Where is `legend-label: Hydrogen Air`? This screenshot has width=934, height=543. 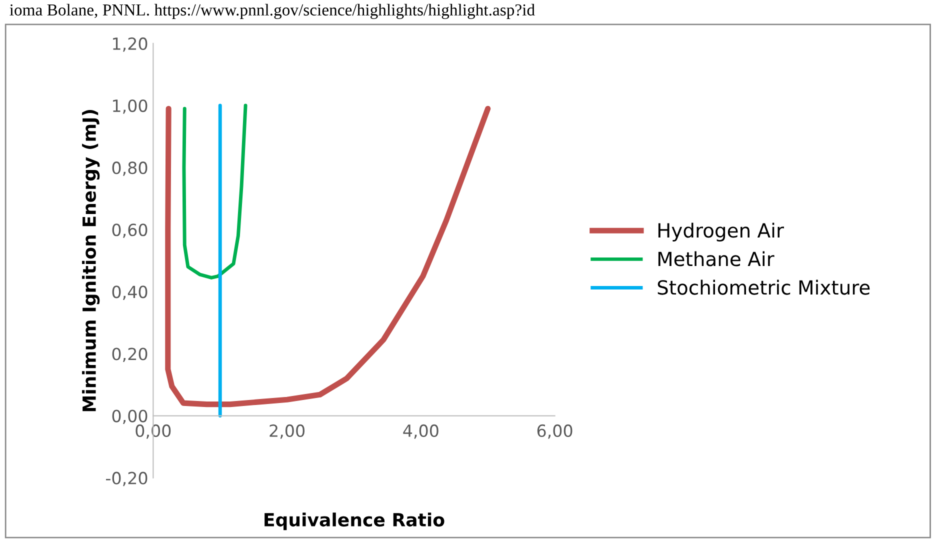 legend-label: Hydrogen Air is located at coordinates (721, 232).